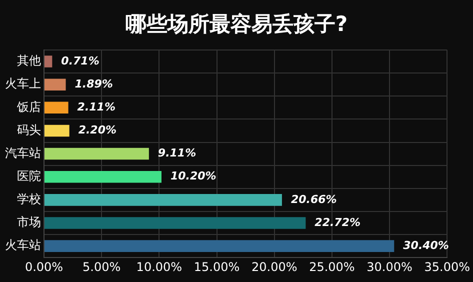 The width and height of the screenshot is (473, 282). Describe the element at coordinates (80, 61) in the screenshot. I see `data-label: 0.71%` at that location.